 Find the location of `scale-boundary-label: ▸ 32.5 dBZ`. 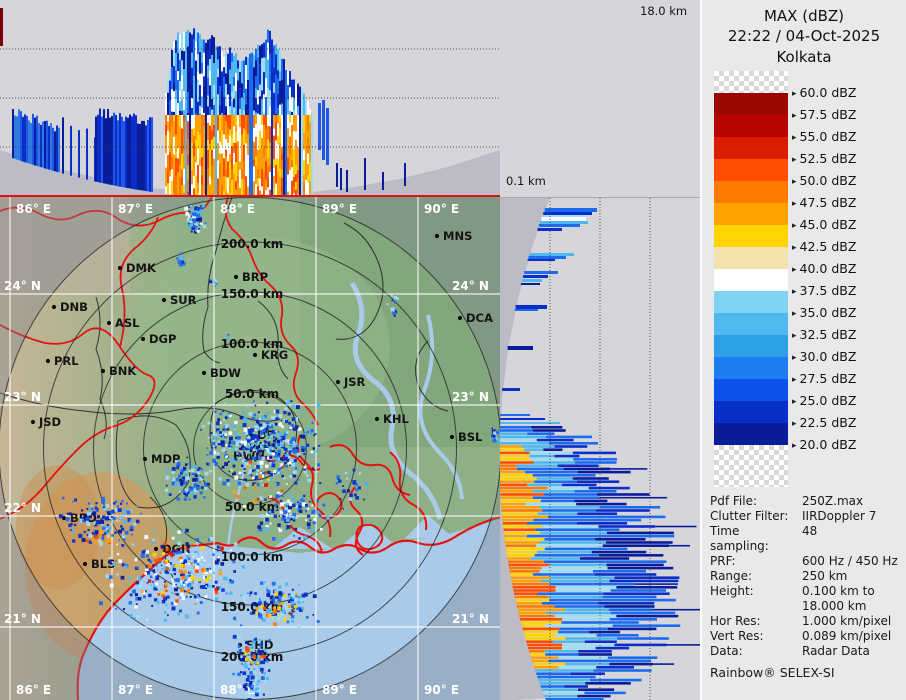

scale-boundary-label: ▸ 32.5 dBZ is located at coordinates (824, 334).